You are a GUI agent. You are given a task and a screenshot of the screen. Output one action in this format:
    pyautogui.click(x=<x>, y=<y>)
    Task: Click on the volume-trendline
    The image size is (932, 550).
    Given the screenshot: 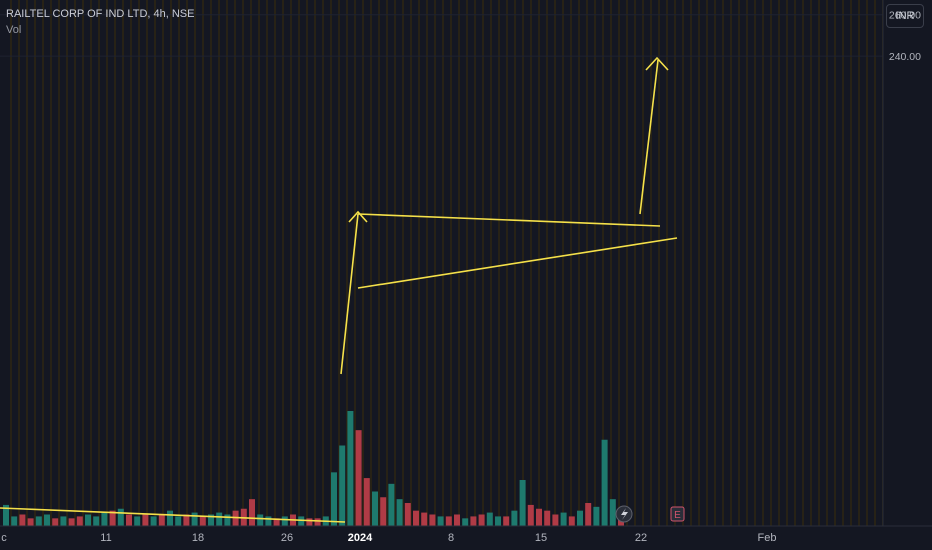 What is the action you would take?
    pyautogui.click(x=173, y=515)
    